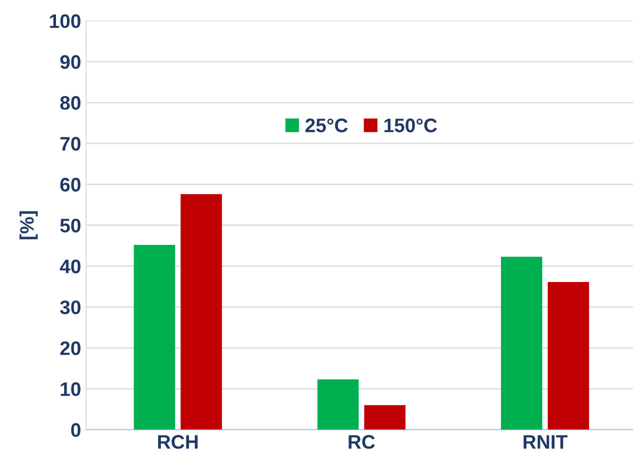 The width and height of the screenshot is (633, 462). What do you see at coordinates (70, 62) in the screenshot?
I see `y-tick-label: 90` at bounding box center [70, 62].